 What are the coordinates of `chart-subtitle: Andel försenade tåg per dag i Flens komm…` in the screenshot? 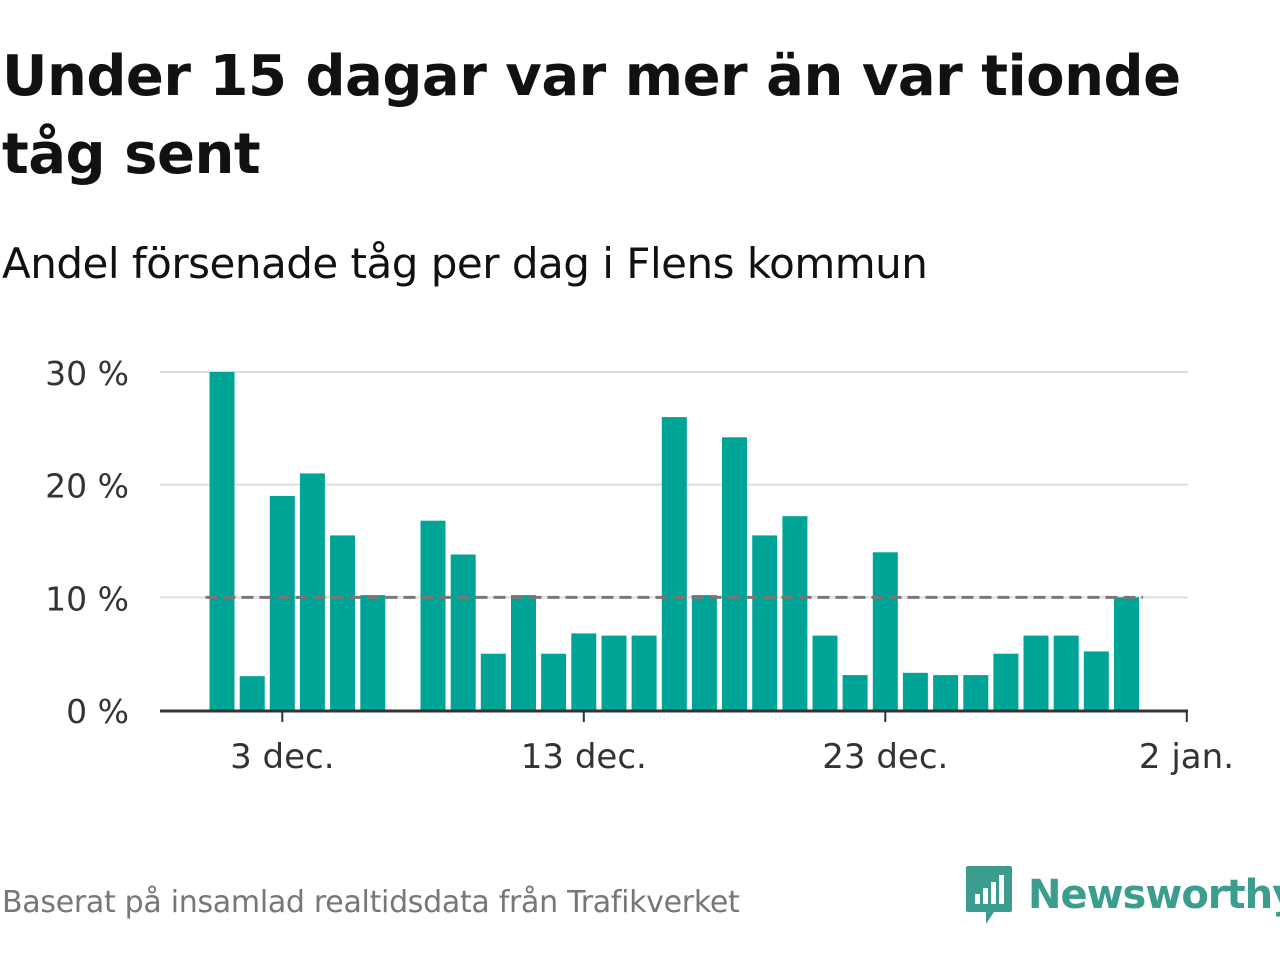 It's located at (465, 263).